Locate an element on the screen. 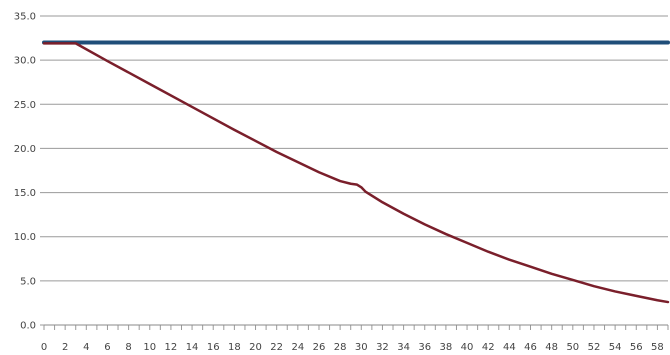 The image size is (670, 355). x-tick-label: 50 is located at coordinates (572, 347).